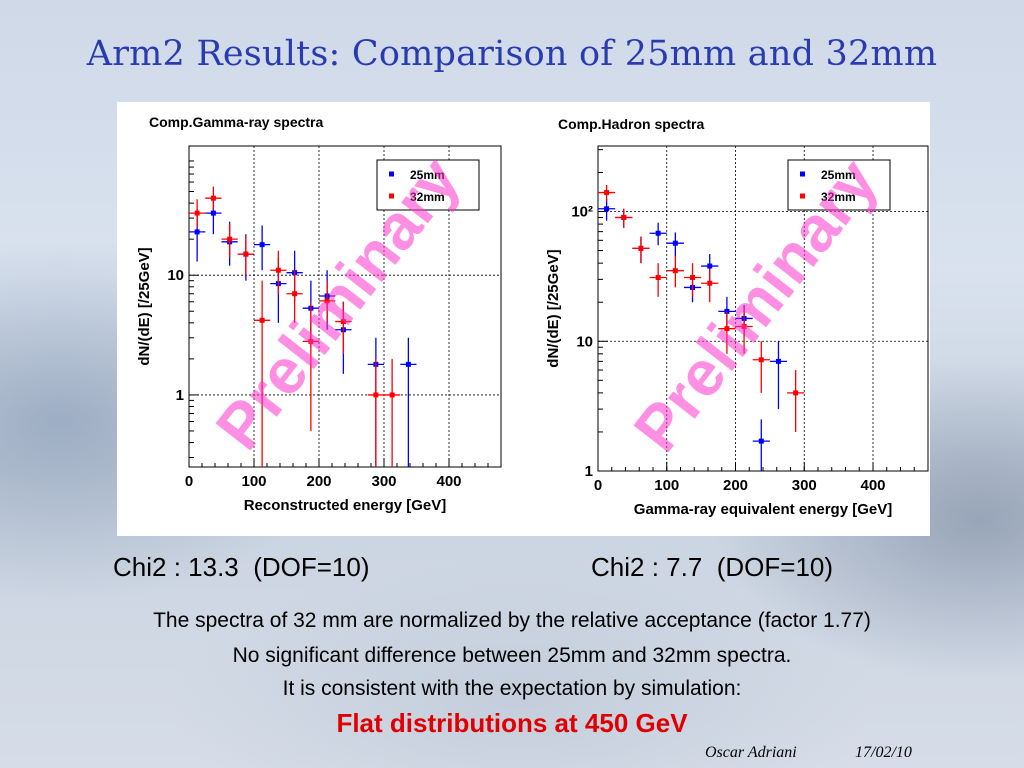 Image resolution: width=1024 pixels, height=768 pixels. I want to click on x-axis-label: Gamma-ray equivalent energy [GeV], so click(763, 509).